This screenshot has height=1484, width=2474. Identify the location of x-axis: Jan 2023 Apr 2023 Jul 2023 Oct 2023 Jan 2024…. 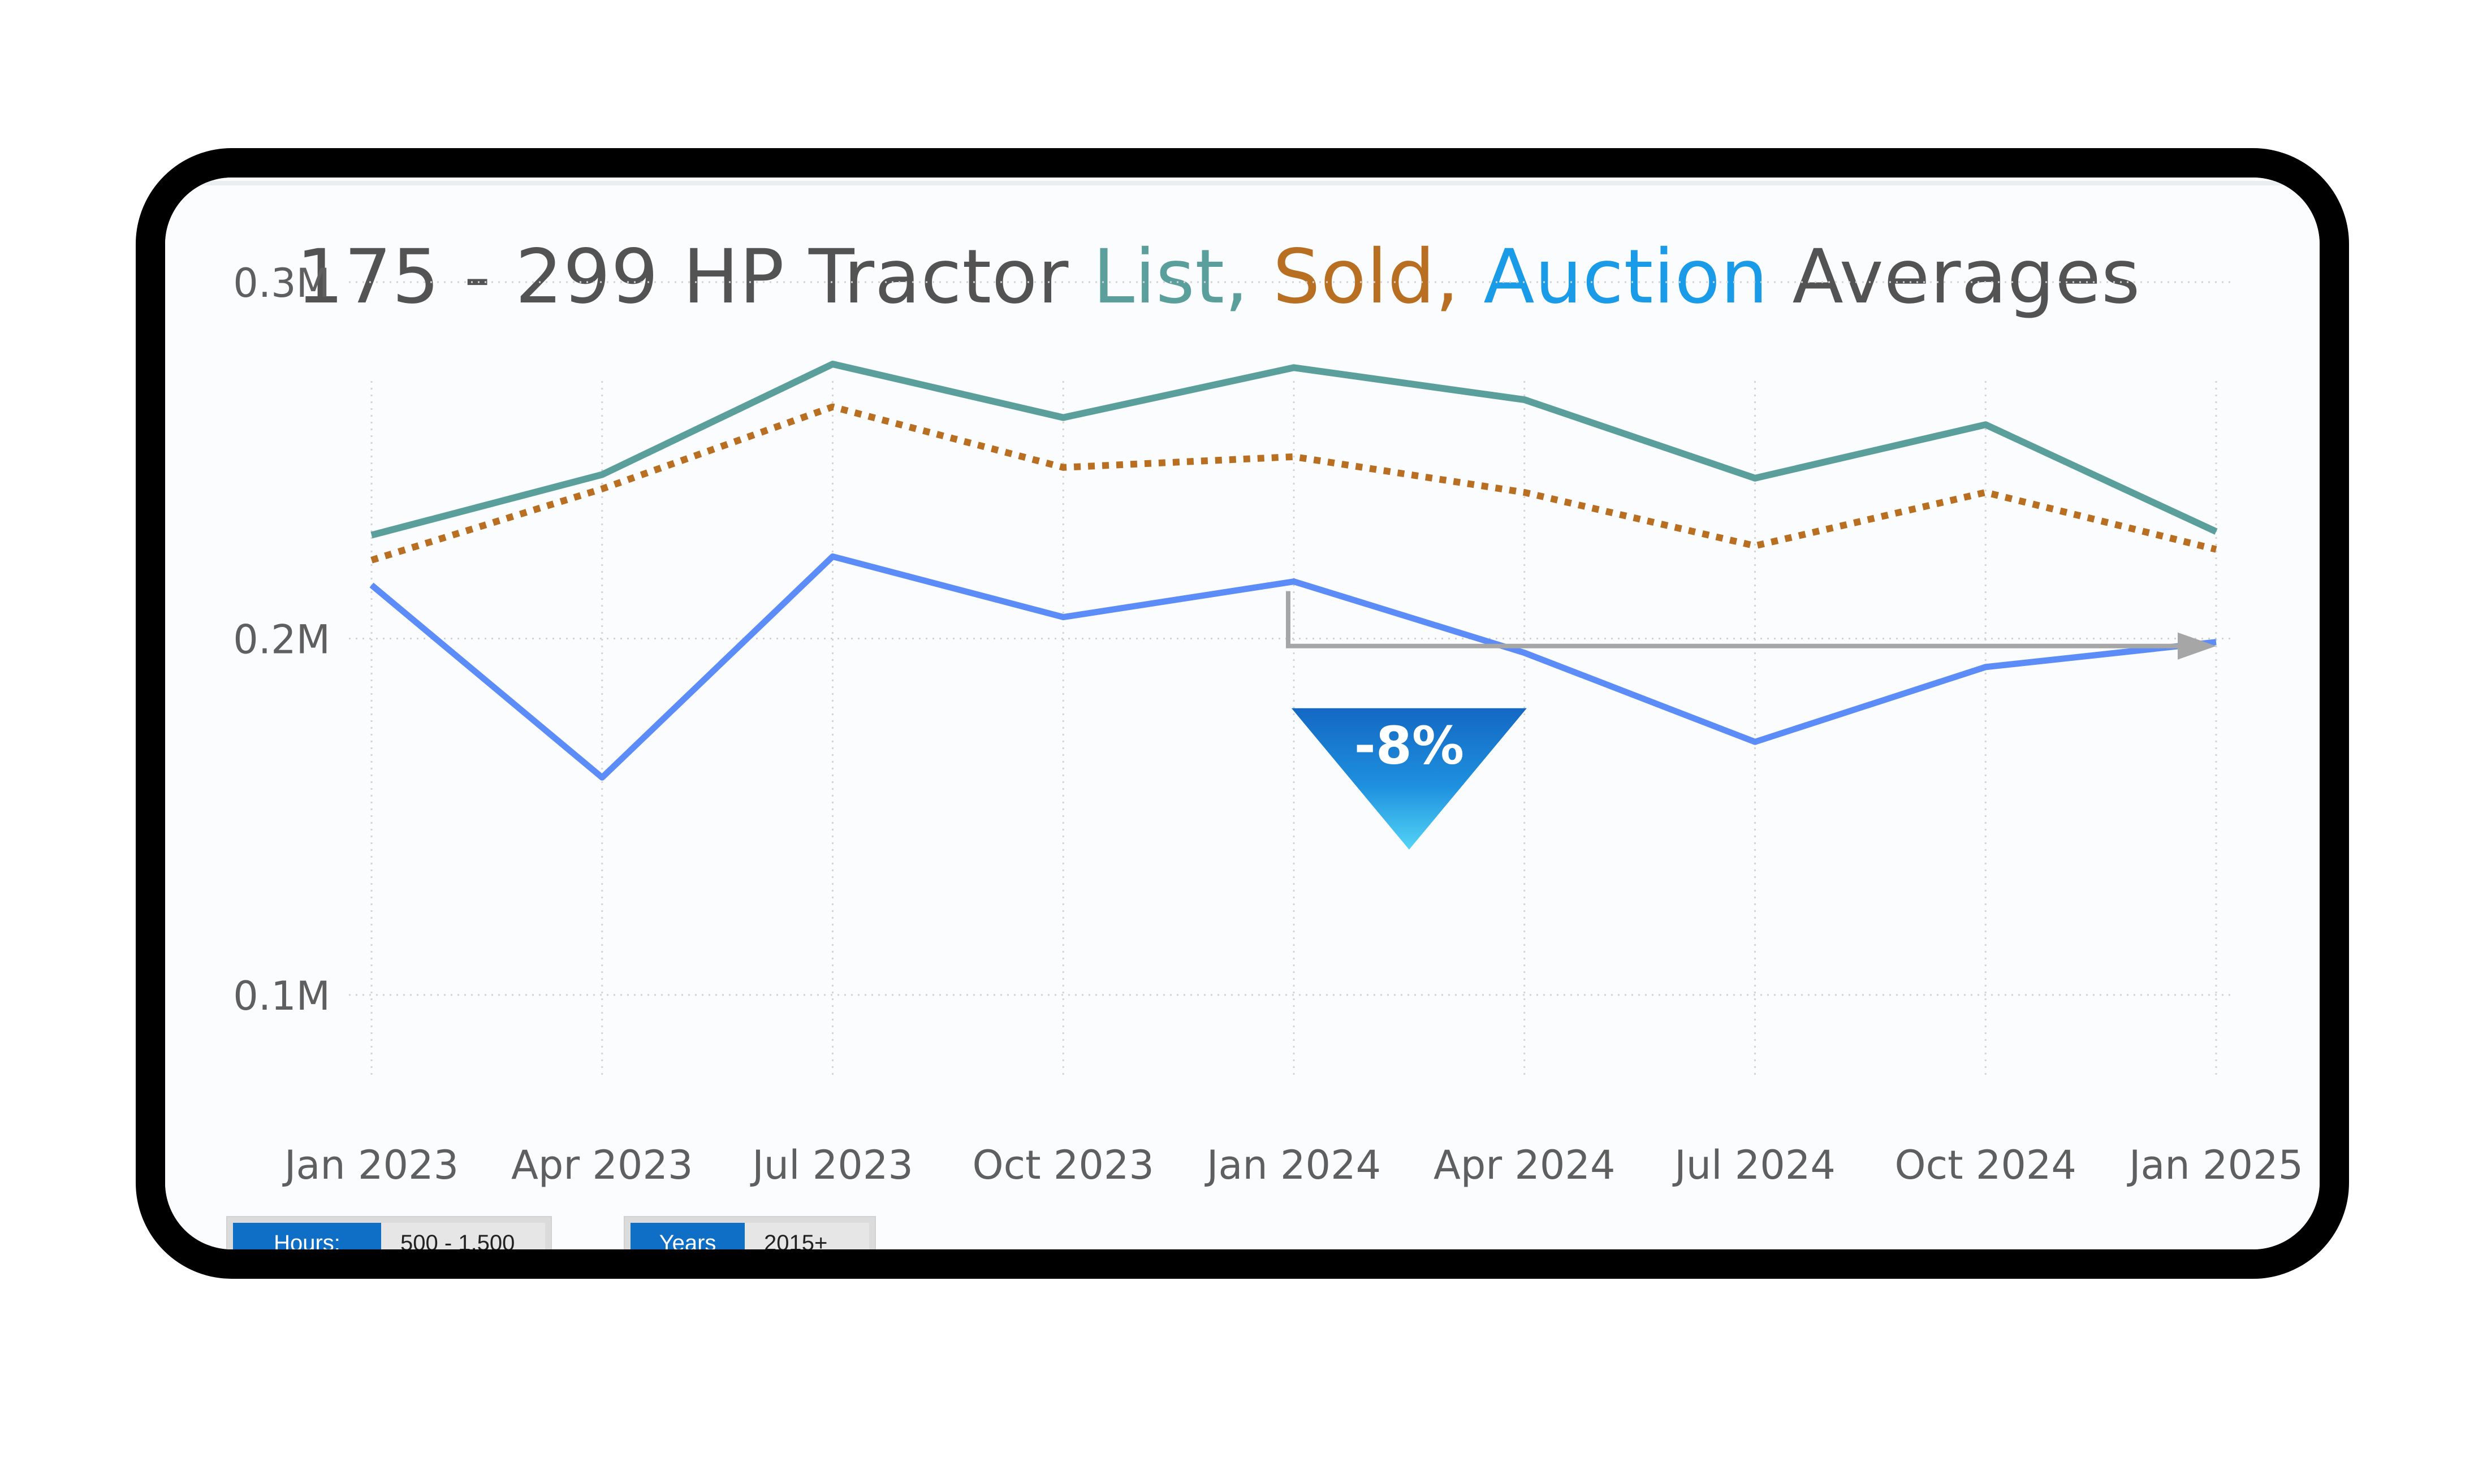
(1292, 1165).